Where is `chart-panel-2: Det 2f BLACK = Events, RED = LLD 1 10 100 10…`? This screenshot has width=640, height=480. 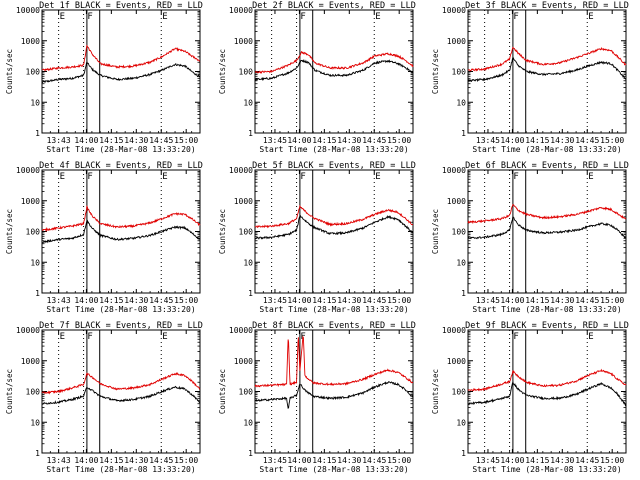 chart-panel-2: Det 2f BLACK = Events, RED = LLD 1 10 100 10… is located at coordinates (317, 77).